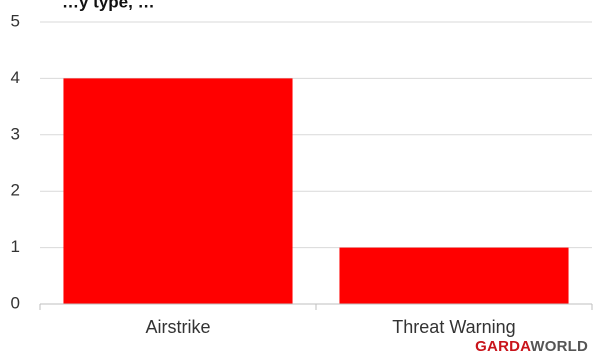  I want to click on bar-threat-warning, so click(454, 275).